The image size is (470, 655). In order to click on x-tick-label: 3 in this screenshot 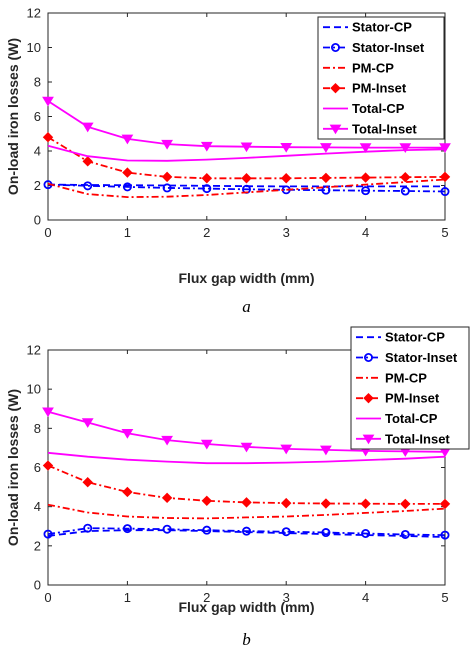, I will do `click(286, 232)`.